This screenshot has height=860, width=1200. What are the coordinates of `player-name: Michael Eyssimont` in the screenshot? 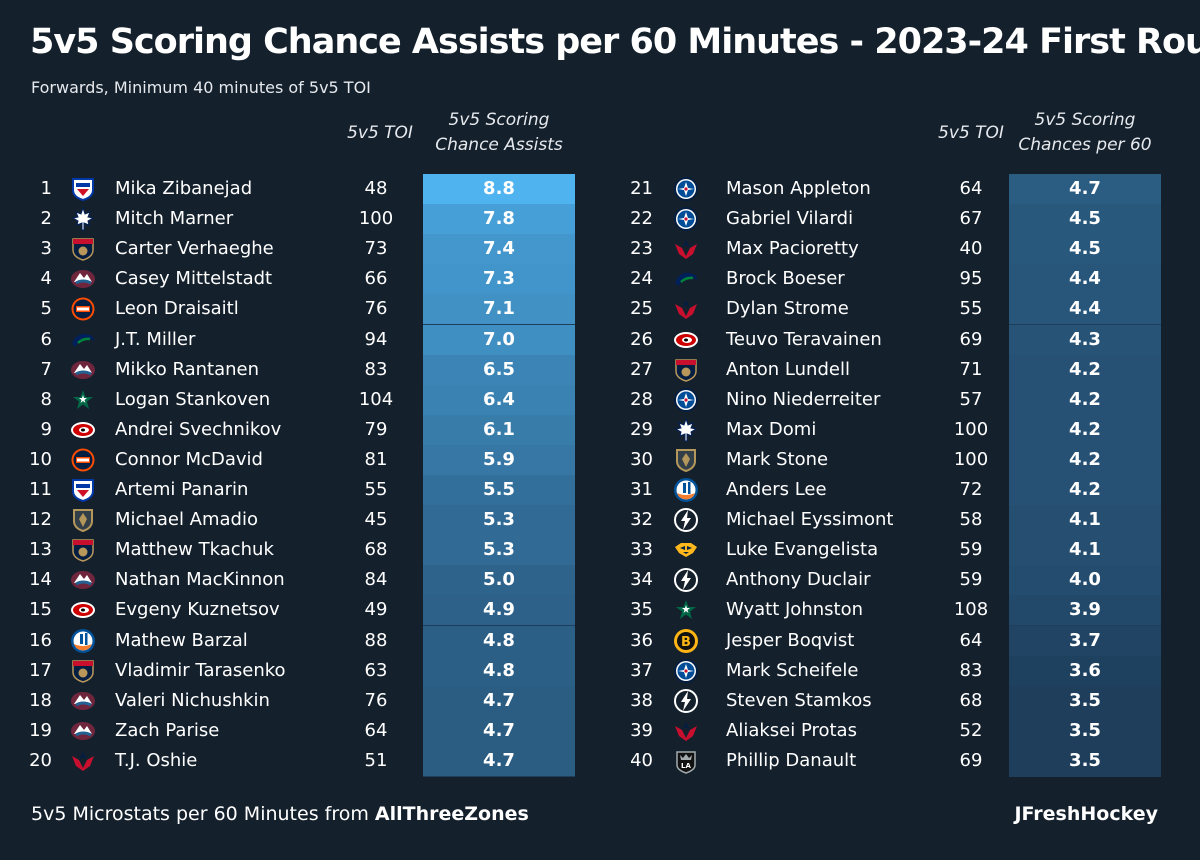 It's located at (810, 520).